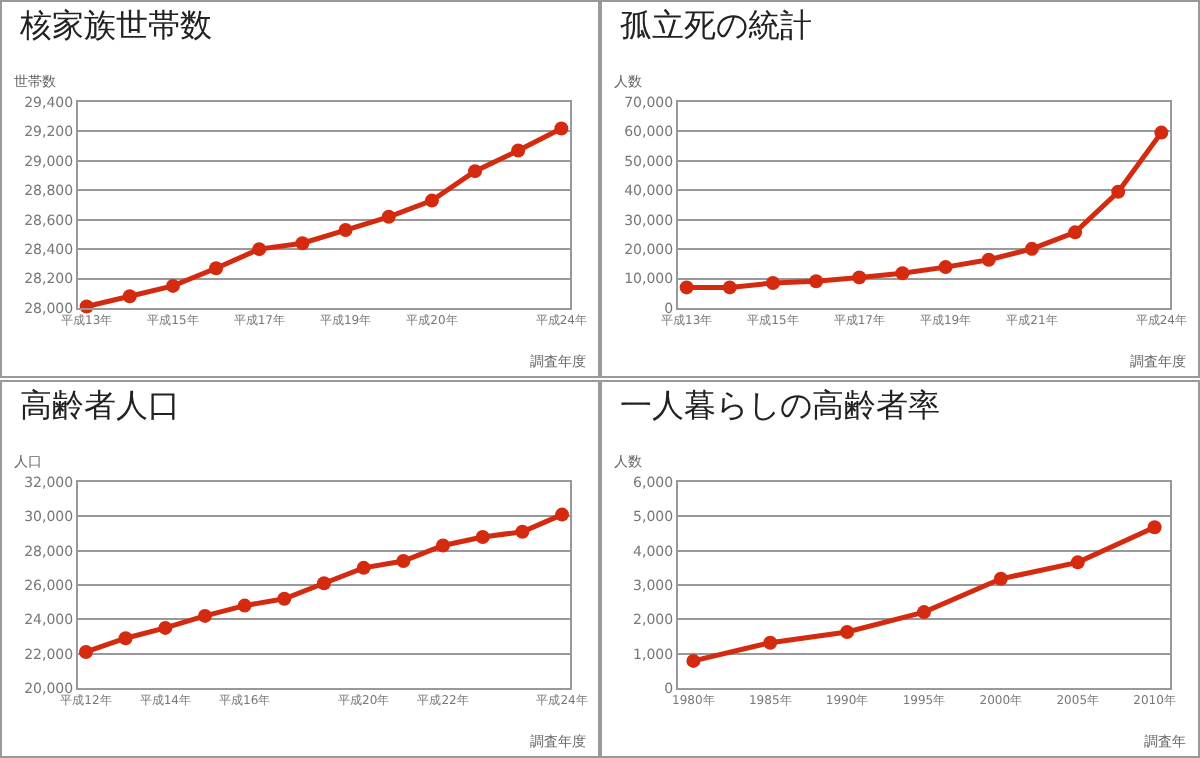  I want to click on chart-title: 孤立死の統計, so click(715, 24).